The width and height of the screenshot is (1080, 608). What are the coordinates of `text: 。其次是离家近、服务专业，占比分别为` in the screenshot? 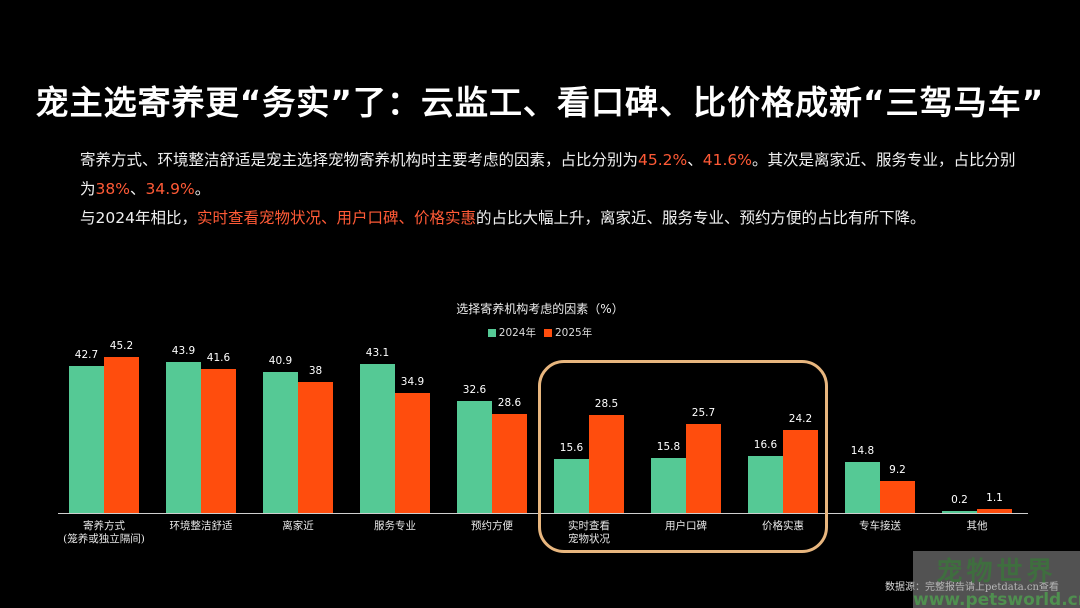 It's located at (548, 174).